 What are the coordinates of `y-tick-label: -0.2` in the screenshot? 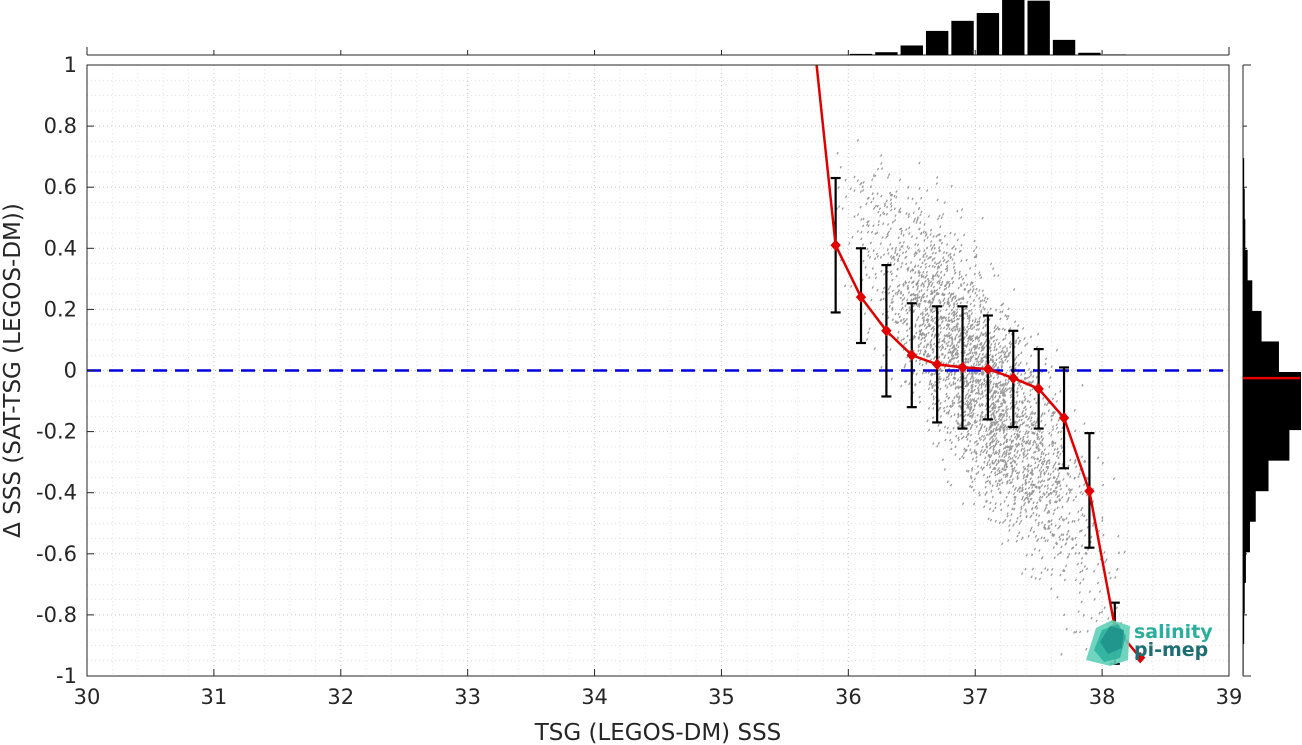 It's located at (56, 432).